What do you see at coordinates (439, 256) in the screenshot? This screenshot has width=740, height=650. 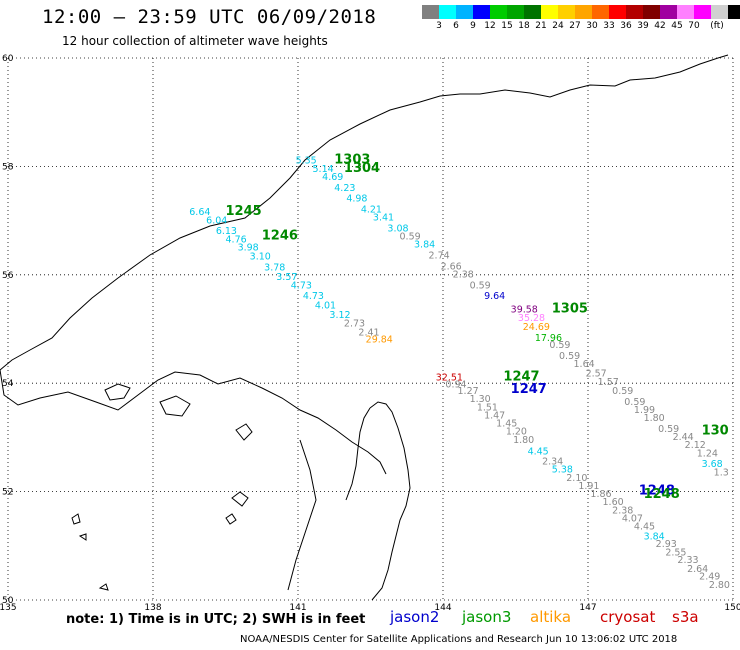 I see `wave-height-value: 2.74` at bounding box center [439, 256].